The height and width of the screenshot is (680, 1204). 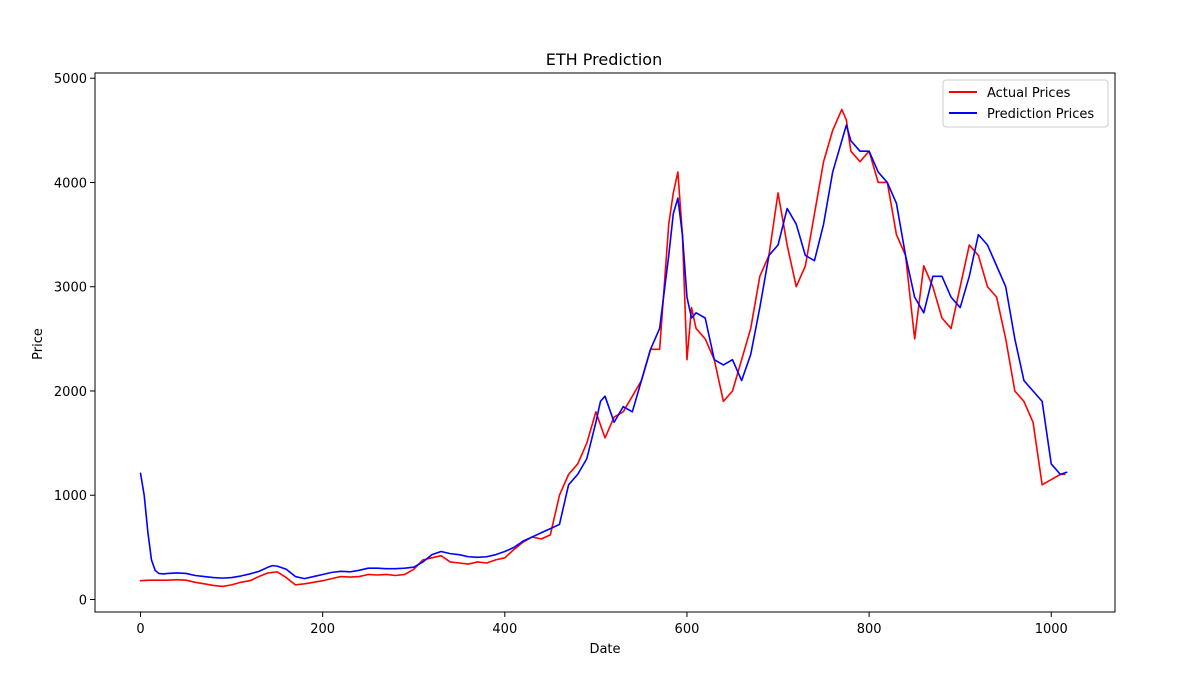 What do you see at coordinates (602, 624) in the screenshot?
I see `x-axis-ticks: 0 200 400 600 800 1000` at bounding box center [602, 624].